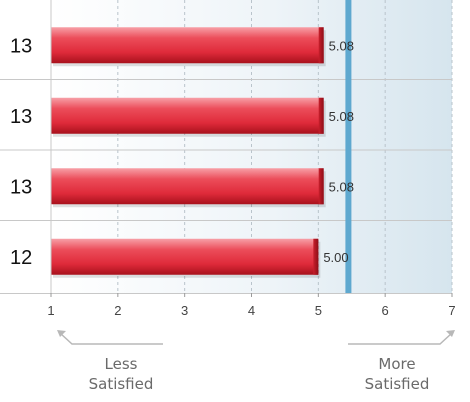 This screenshot has height=402, width=470. Describe the element at coordinates (184, 310) in the screenshot. I see `x-tick-label: 3` at that location.